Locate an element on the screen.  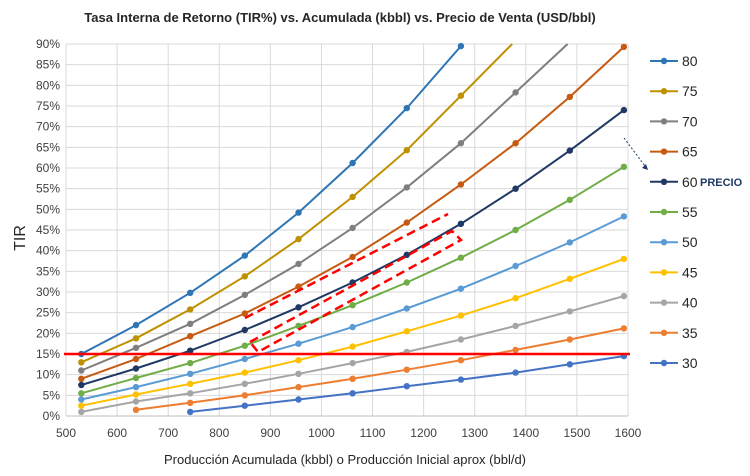
legend-item-30: 30 is located at coordinates (674, 363).